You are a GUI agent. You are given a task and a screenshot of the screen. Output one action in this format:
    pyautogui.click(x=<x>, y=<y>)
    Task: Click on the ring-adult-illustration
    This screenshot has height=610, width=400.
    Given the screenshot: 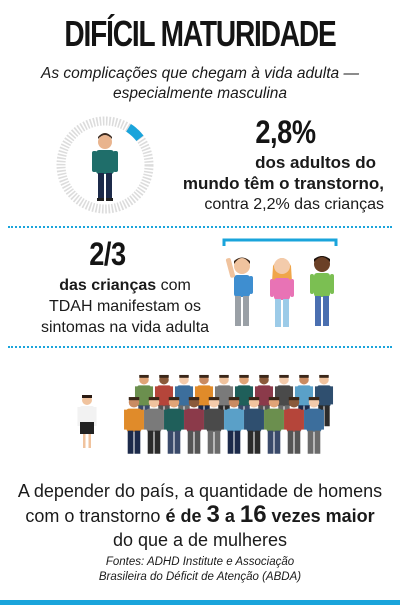 What is the action you would take?
    pyautogui.click(x=105, y=165)
    